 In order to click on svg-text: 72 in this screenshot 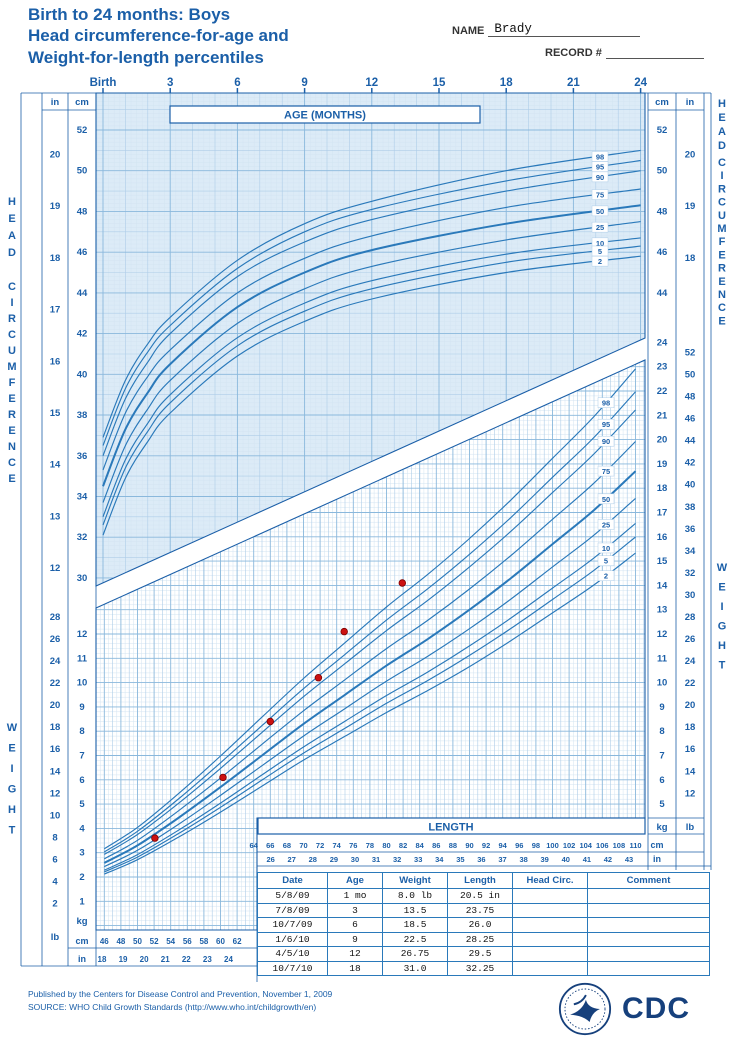, I will do `click(320, 845)`.